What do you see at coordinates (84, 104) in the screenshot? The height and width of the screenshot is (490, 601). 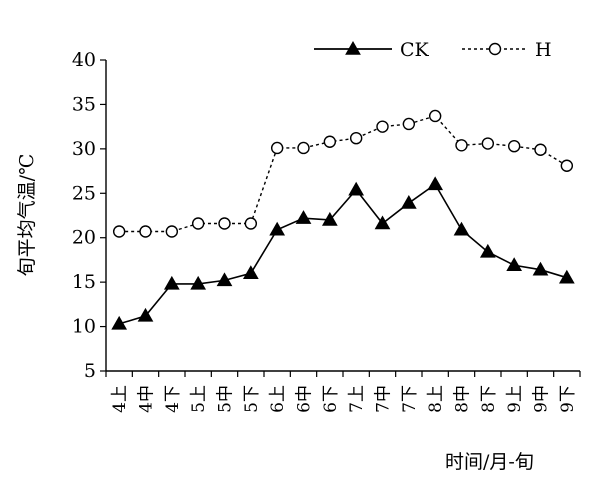 I see `y-tick-label: 35` at bounding box center [84, 104].